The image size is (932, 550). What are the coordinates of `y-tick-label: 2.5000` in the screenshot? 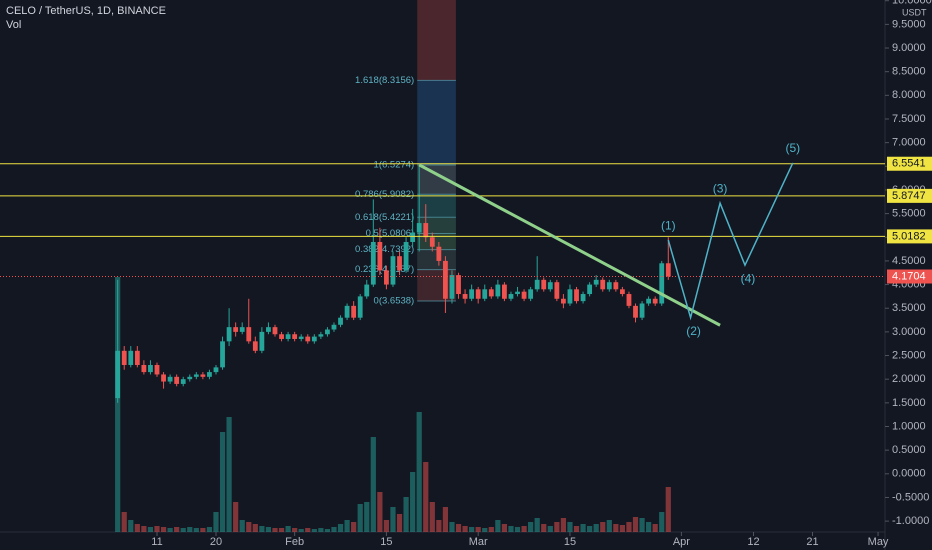 It's located at (909, 355).